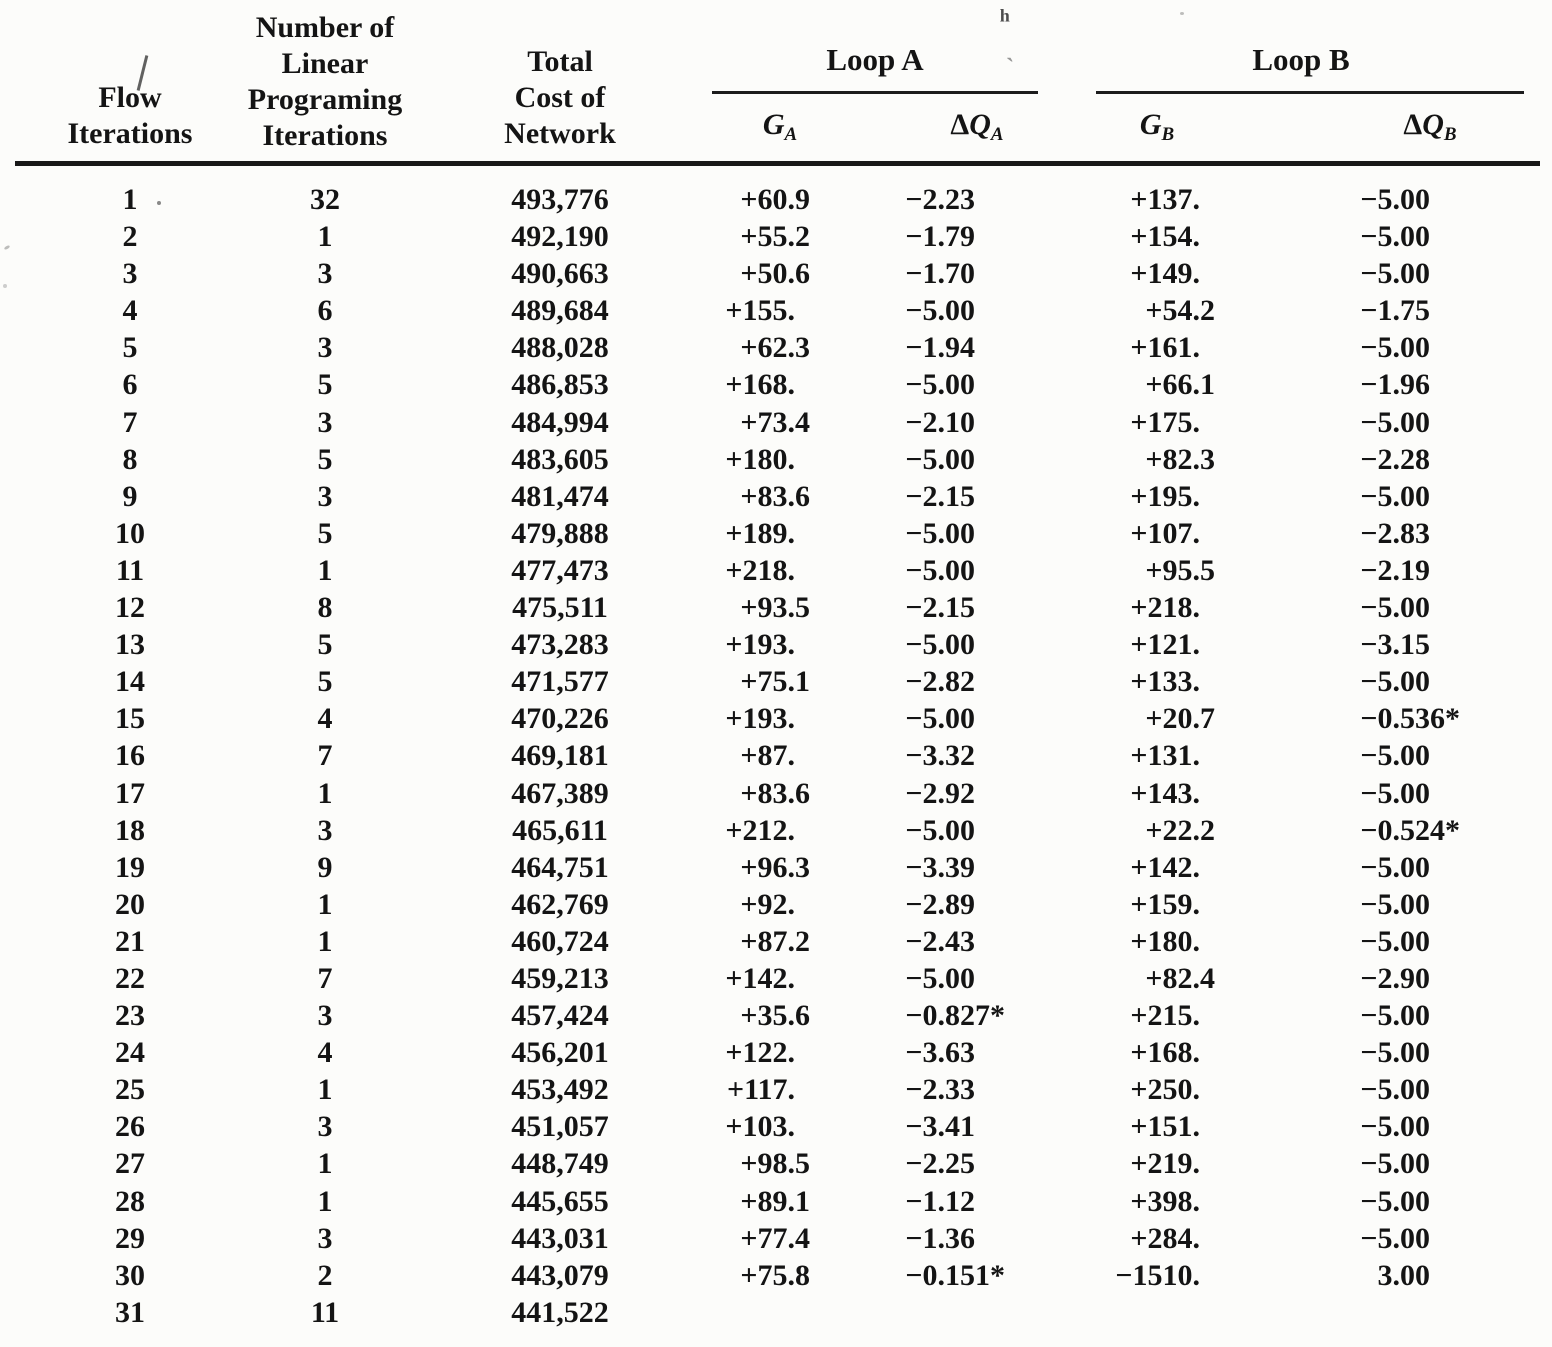  I want to click on cell-gb: +219., so click(1165, 1164).